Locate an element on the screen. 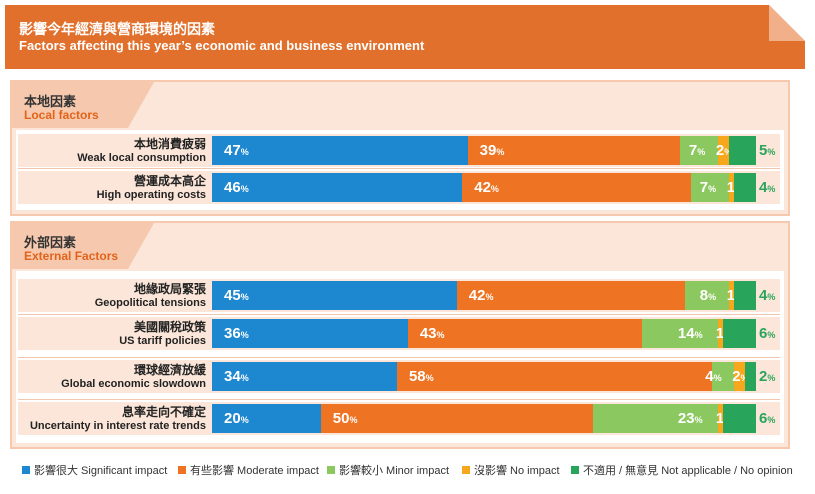  data-label-minor: 4% is located at coordinates (713, 376).